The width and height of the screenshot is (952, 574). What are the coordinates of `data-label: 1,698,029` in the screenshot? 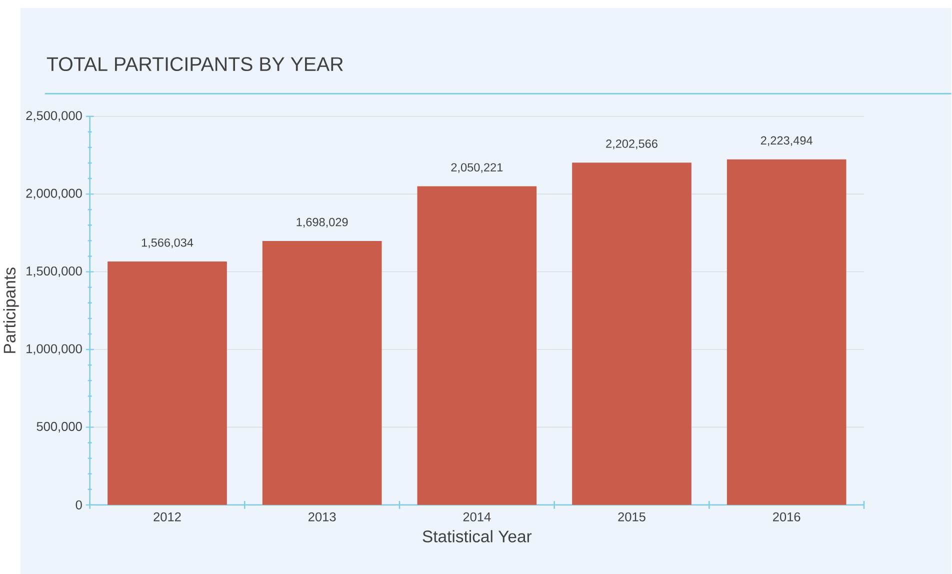 It's located at (322, 223).